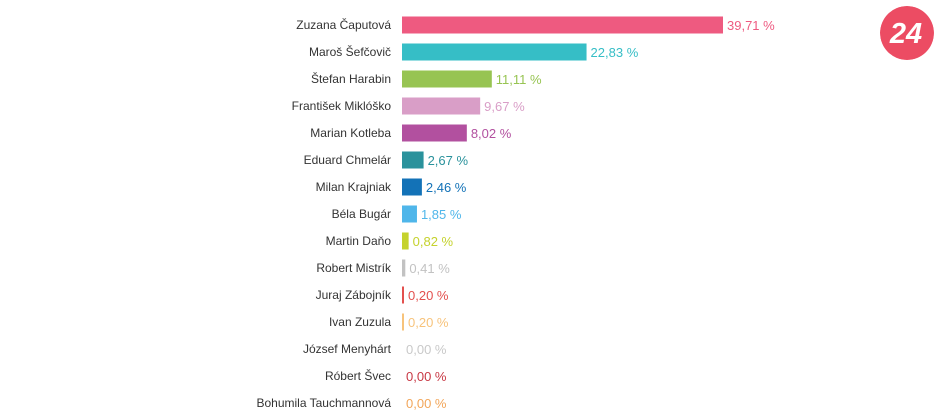 Image resolution: width=950 pixels, height=420 pixels. I want to click on logo-24-icon: 24, so click(907, 33).